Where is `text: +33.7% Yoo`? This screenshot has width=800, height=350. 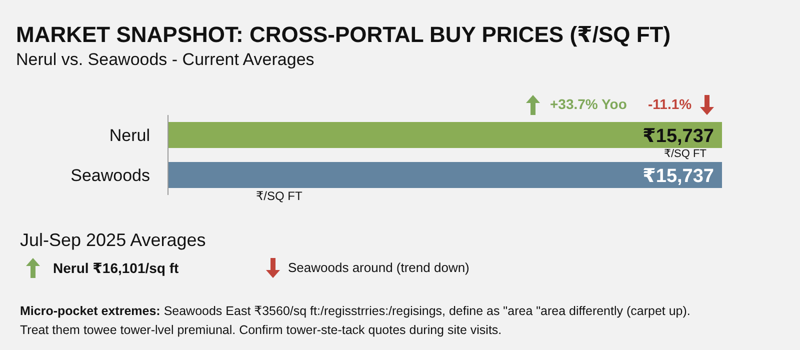 text: +33.7% Yoo is located at coordinates (588, 104).